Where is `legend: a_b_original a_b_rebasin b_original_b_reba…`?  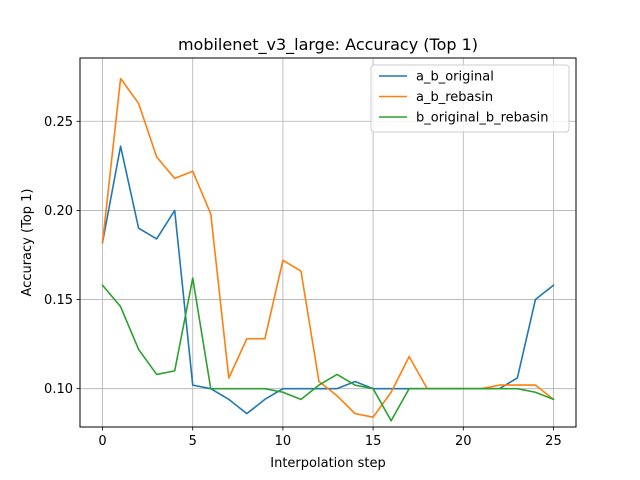
legend: a_b_original a_b_rebasin b_original_b_reba… is located at coordinates (470, 98).